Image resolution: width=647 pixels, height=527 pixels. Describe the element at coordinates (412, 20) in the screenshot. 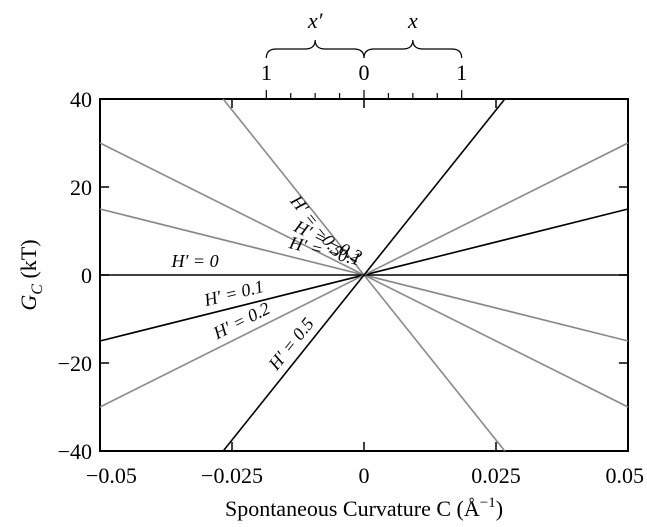

I see `top-scale-right-variable: x` at that location.